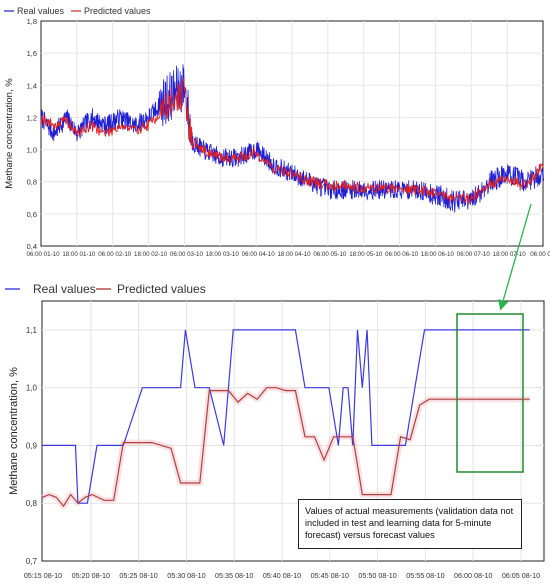 This screenshot has height=587, width=550. What do you see at coordinates (32, 117) in the screenshot?
I see `top-y-tick-label: 1,2` at bounding box center [32, 117].